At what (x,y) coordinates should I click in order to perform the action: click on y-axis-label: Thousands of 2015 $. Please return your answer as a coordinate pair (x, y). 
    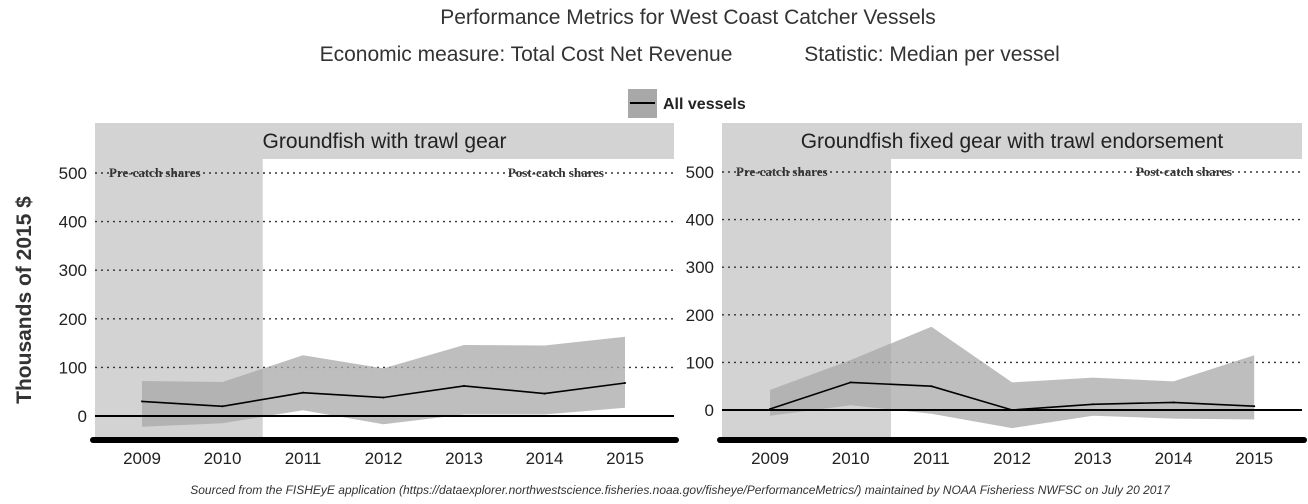
    Looking at the image, I should click on (24, 300).